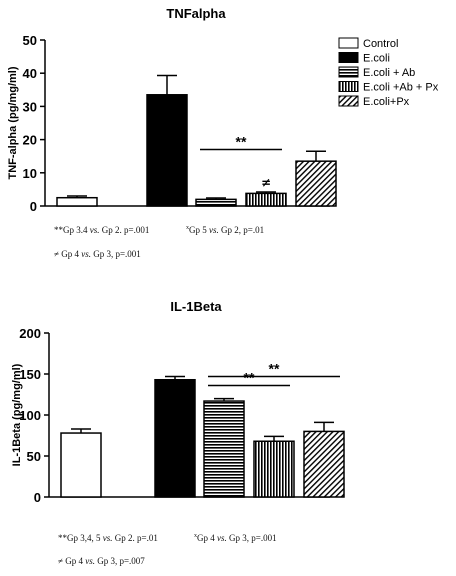 This screenshot has height=576, width=456. What do you see at coordinates (243, 230) in the screenshot?
I see `note-text: Gp 2, p=.01` at bounding box center [243, 230].